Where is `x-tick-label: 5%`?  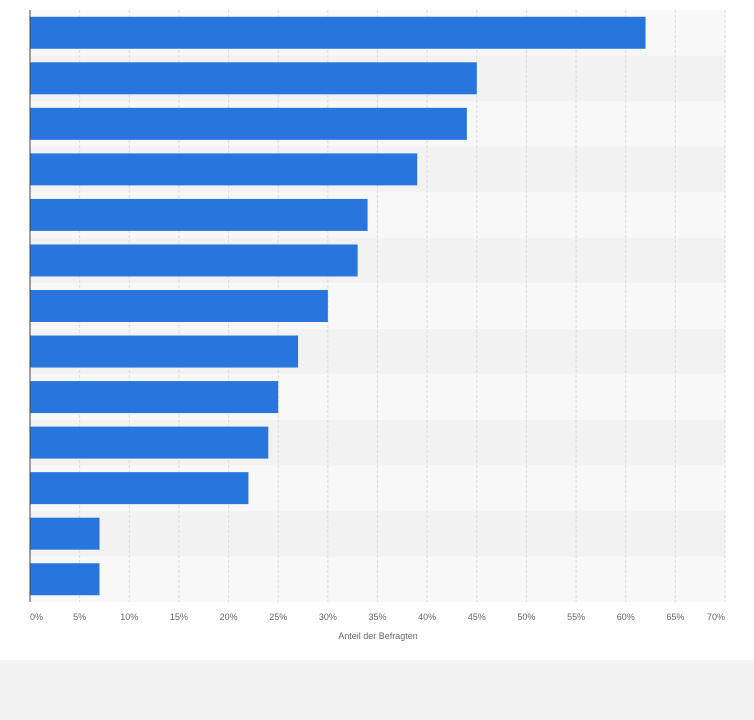 x-tick-label: 5% is located at coordinates (79, 617).